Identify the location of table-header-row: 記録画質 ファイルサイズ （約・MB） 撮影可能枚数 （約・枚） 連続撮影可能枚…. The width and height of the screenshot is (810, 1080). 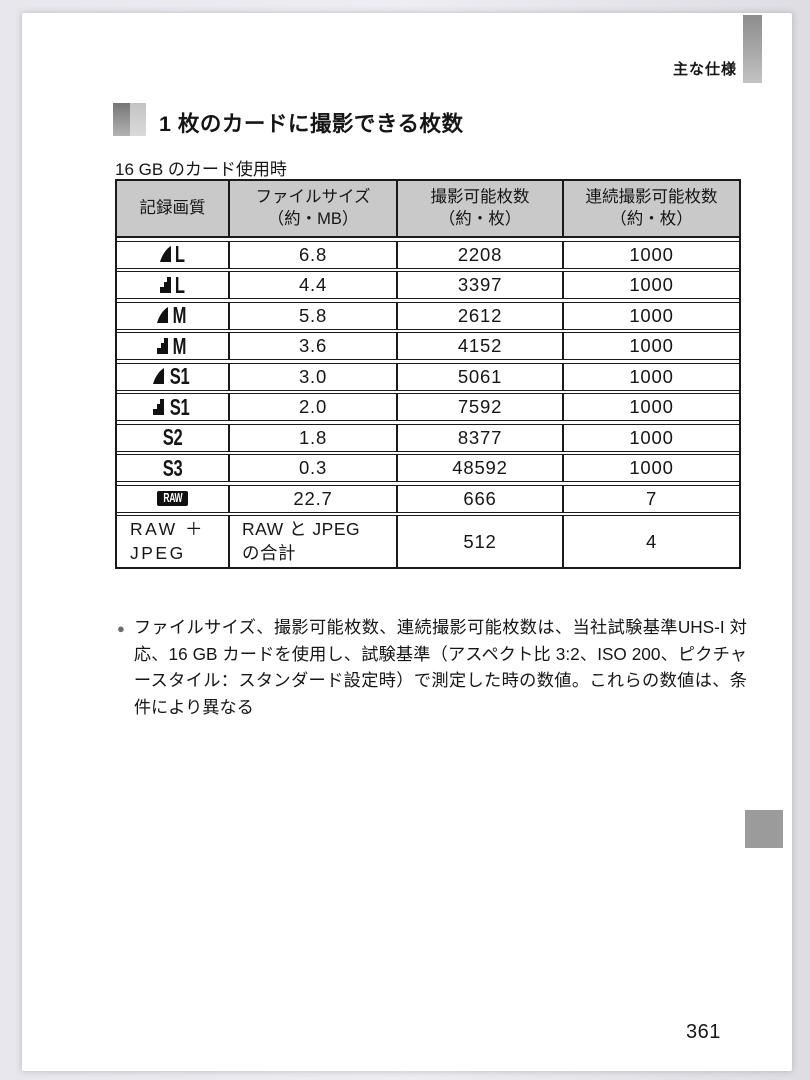
(428, 209).